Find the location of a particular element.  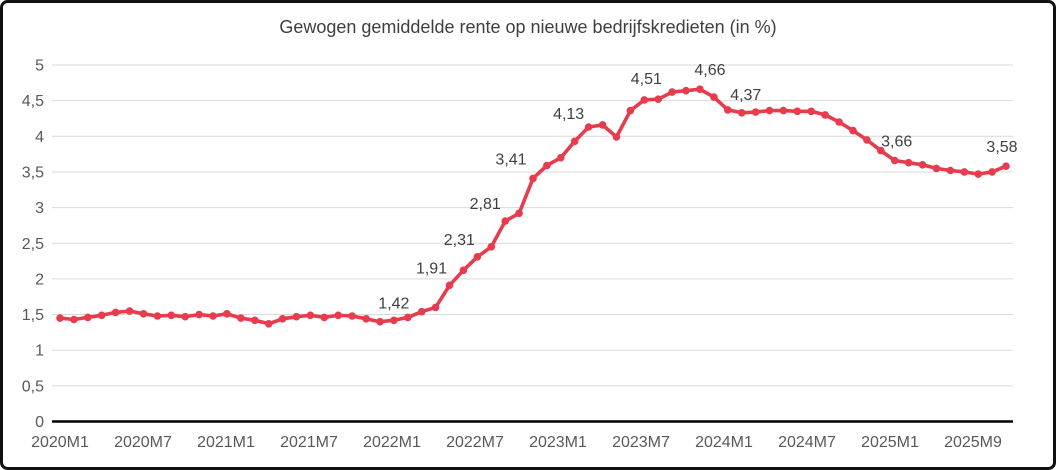

data-point-label: 1,91 is located at coordinates (431, 268).